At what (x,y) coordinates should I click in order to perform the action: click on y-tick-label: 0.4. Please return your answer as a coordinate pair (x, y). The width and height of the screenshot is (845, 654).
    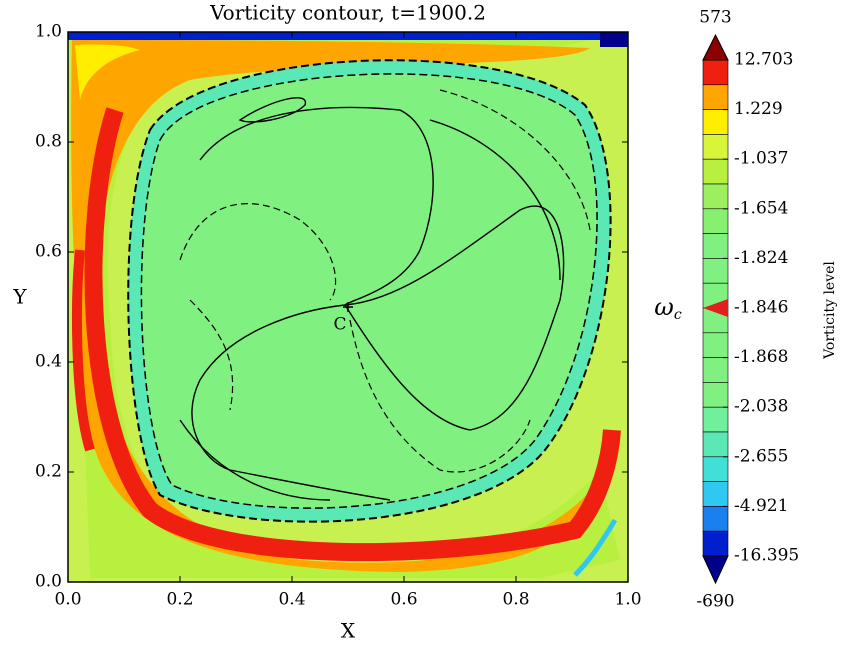
    Looking at the image, I should click on (48, 362).